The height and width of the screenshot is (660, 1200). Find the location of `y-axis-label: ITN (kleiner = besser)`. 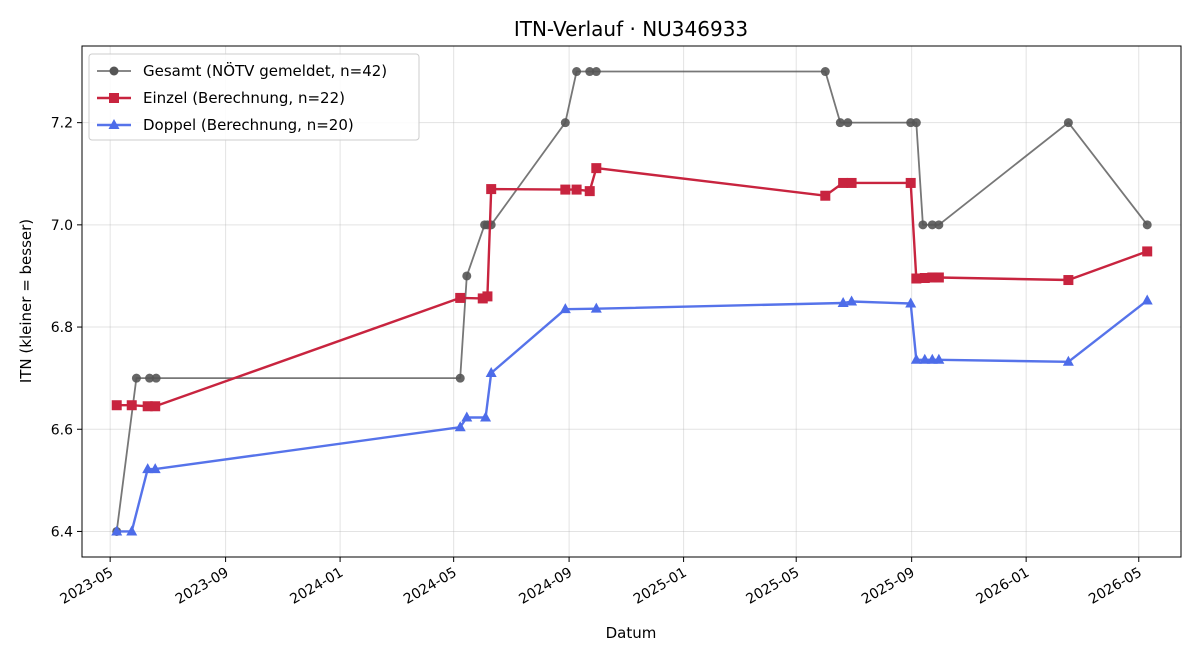

y-axis-label: ITN (kleiner = besser) is located at coordinates (26, 301).